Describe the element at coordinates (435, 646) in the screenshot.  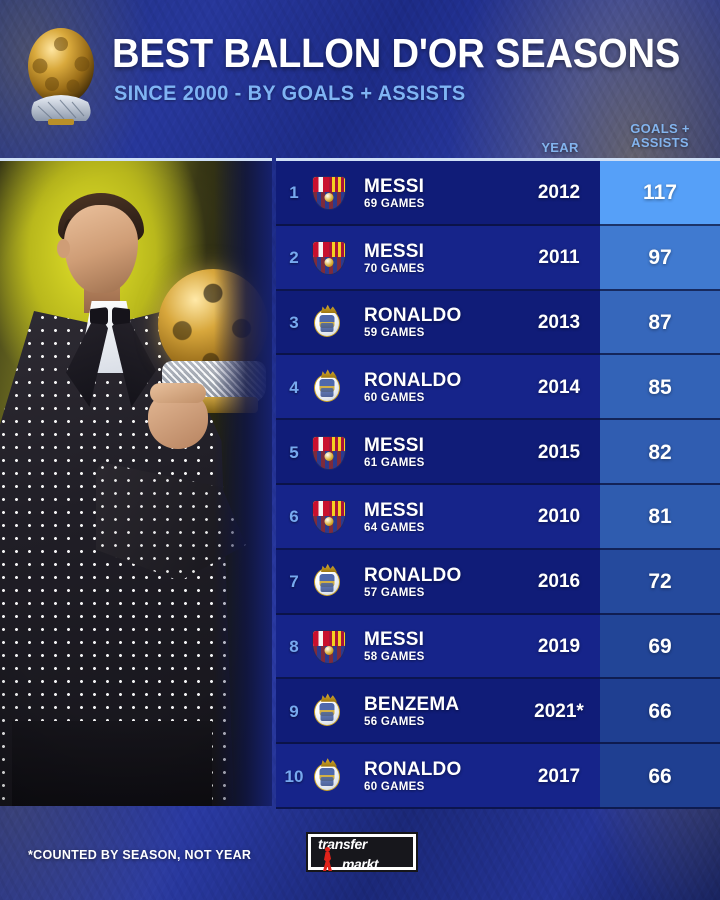
I see `player-block: MESSI 58 GAMES` at that location.